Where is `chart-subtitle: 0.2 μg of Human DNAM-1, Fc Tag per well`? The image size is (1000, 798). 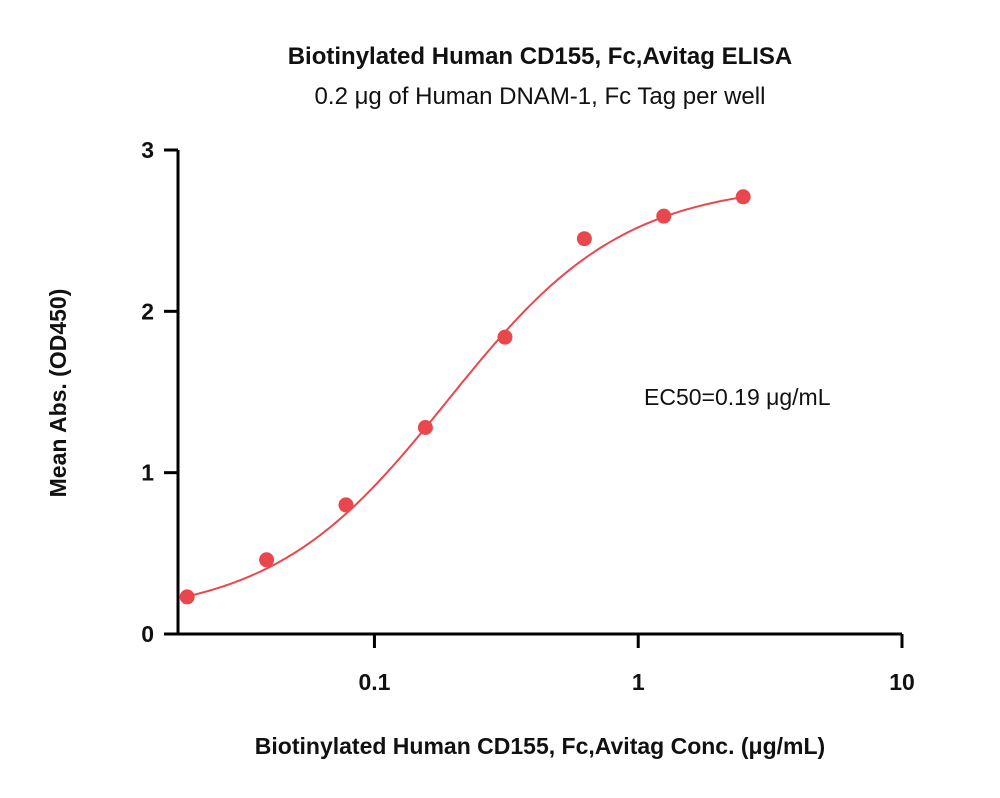 chart-subtitle: 0.2 μg of Human DNAM-1, Fc Tag per well is located at coordinates (540, 96).